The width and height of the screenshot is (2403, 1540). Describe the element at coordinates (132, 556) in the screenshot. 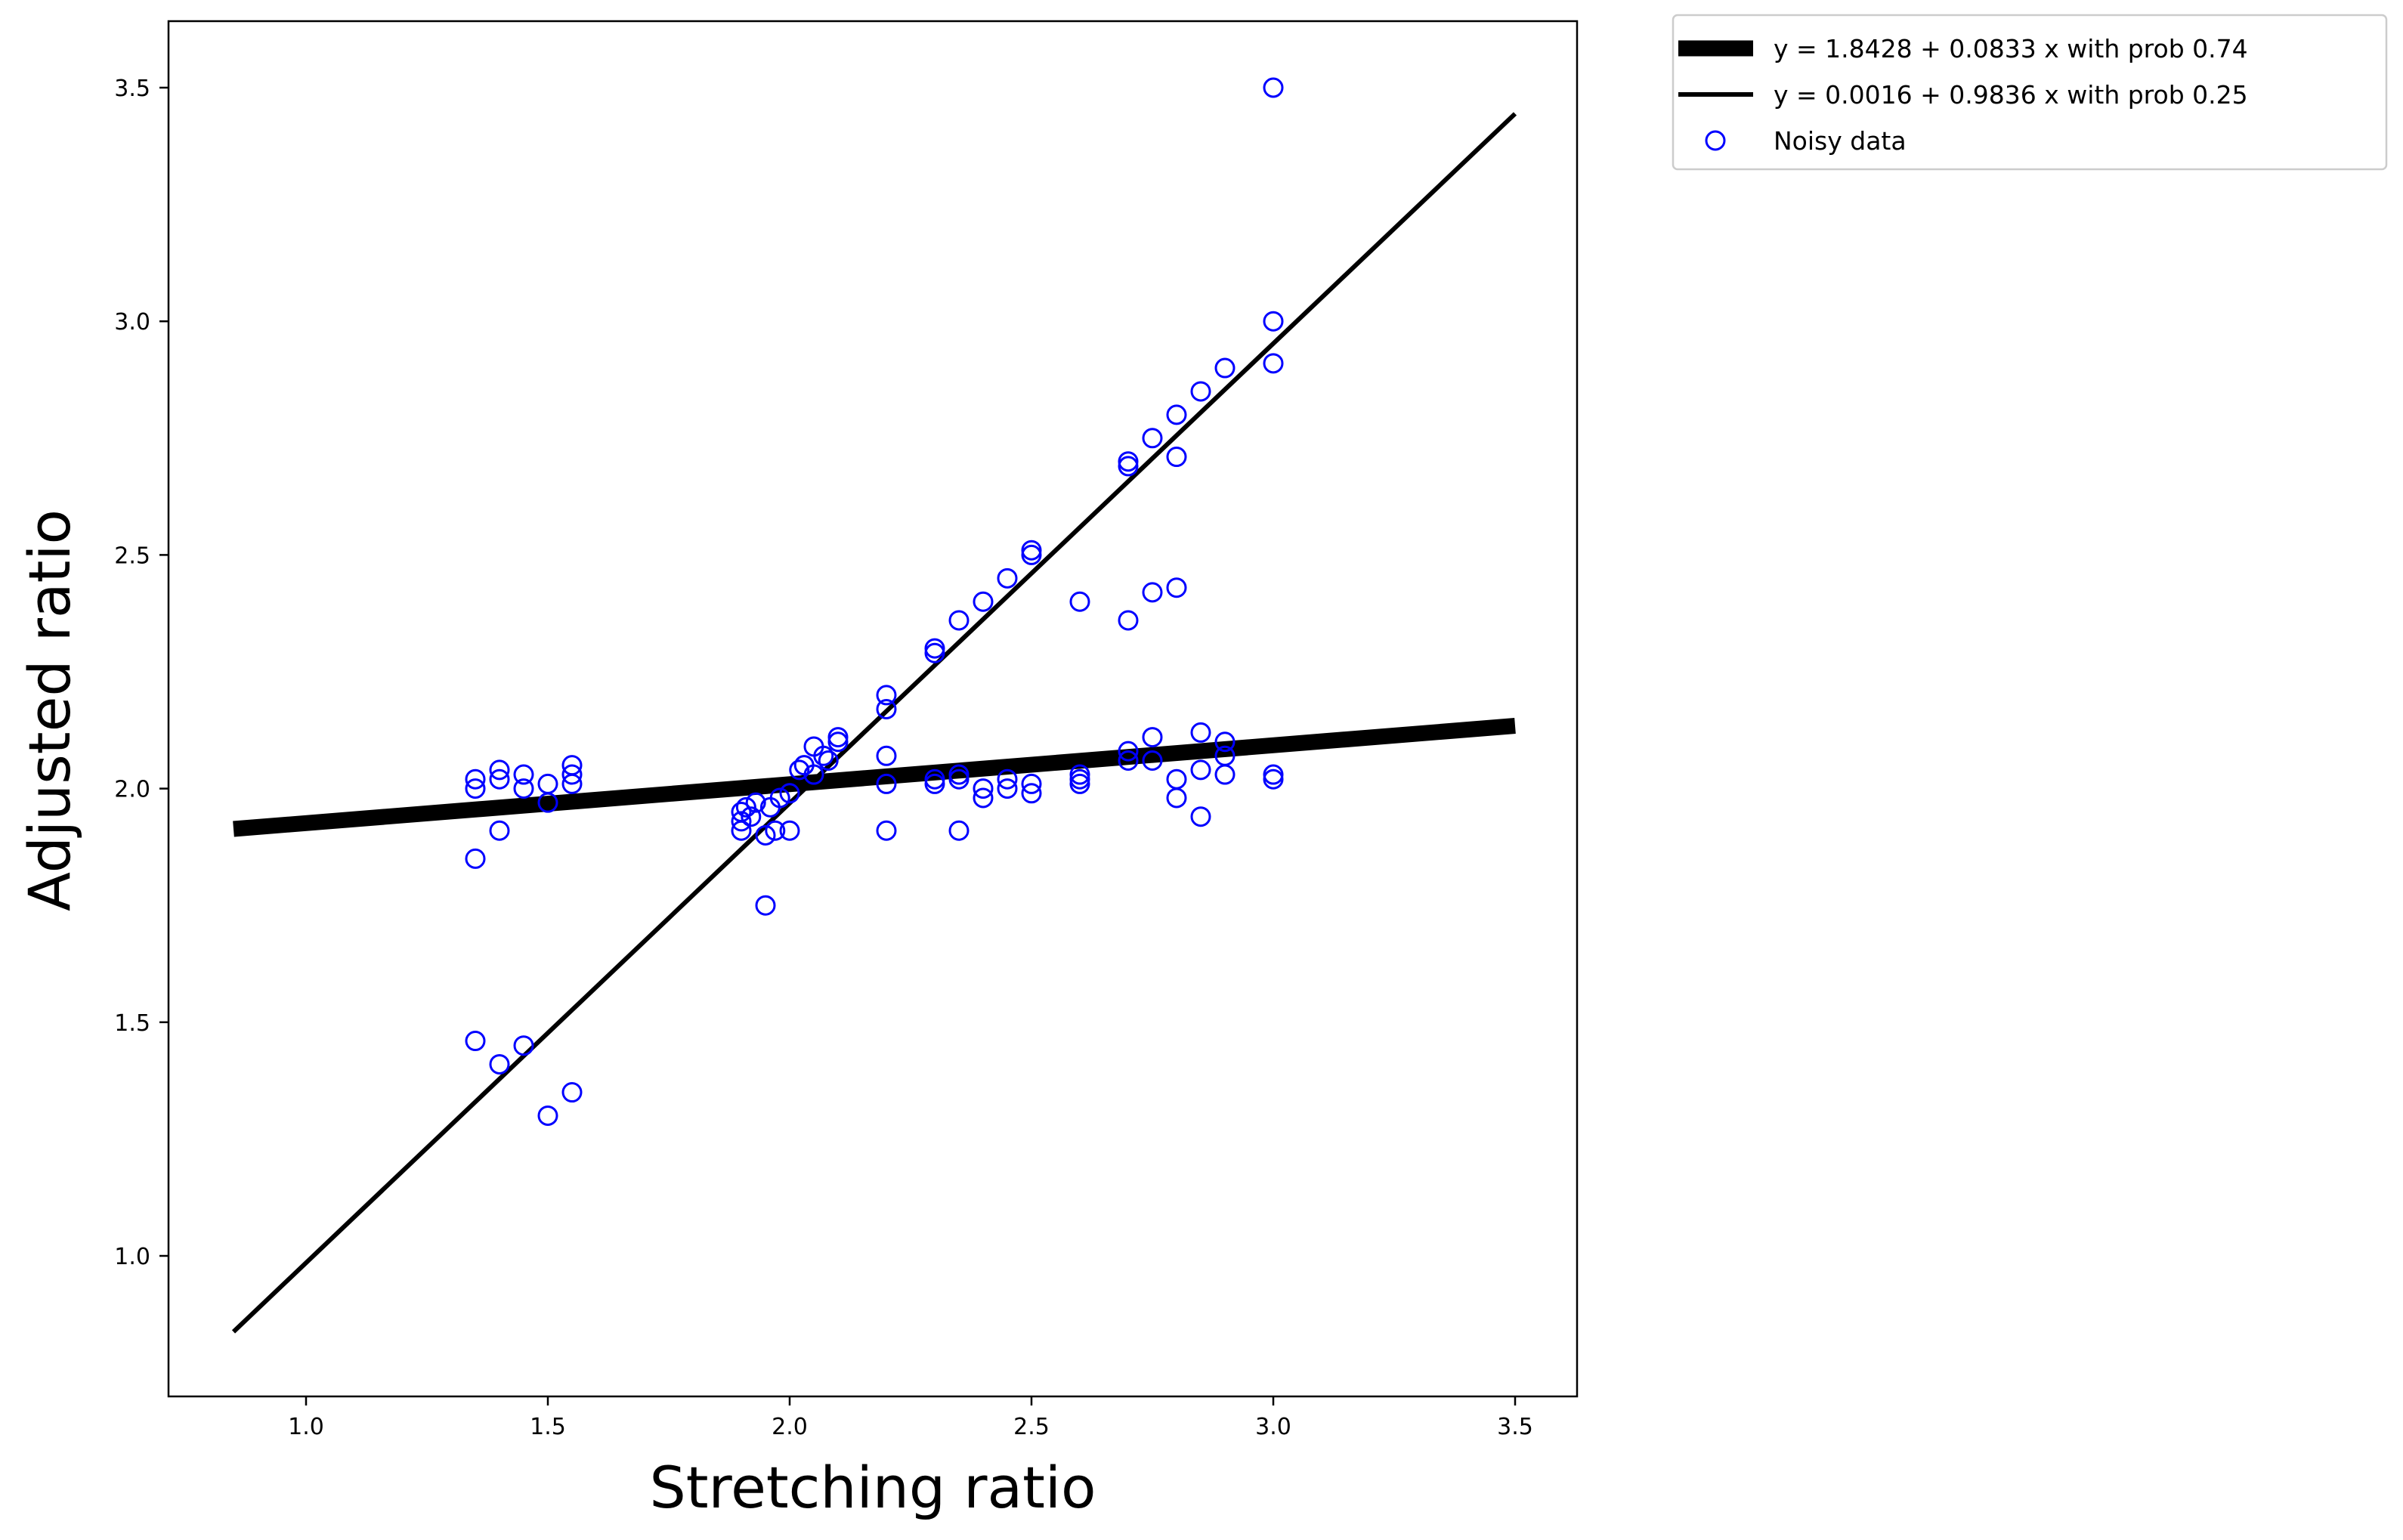

I see `y-tick-label: 2.5` at that location.